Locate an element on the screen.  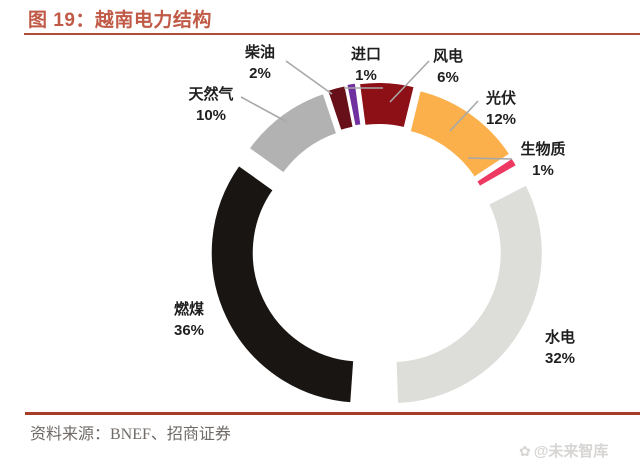
slice-生物质 is located at coordinates (496, 172).